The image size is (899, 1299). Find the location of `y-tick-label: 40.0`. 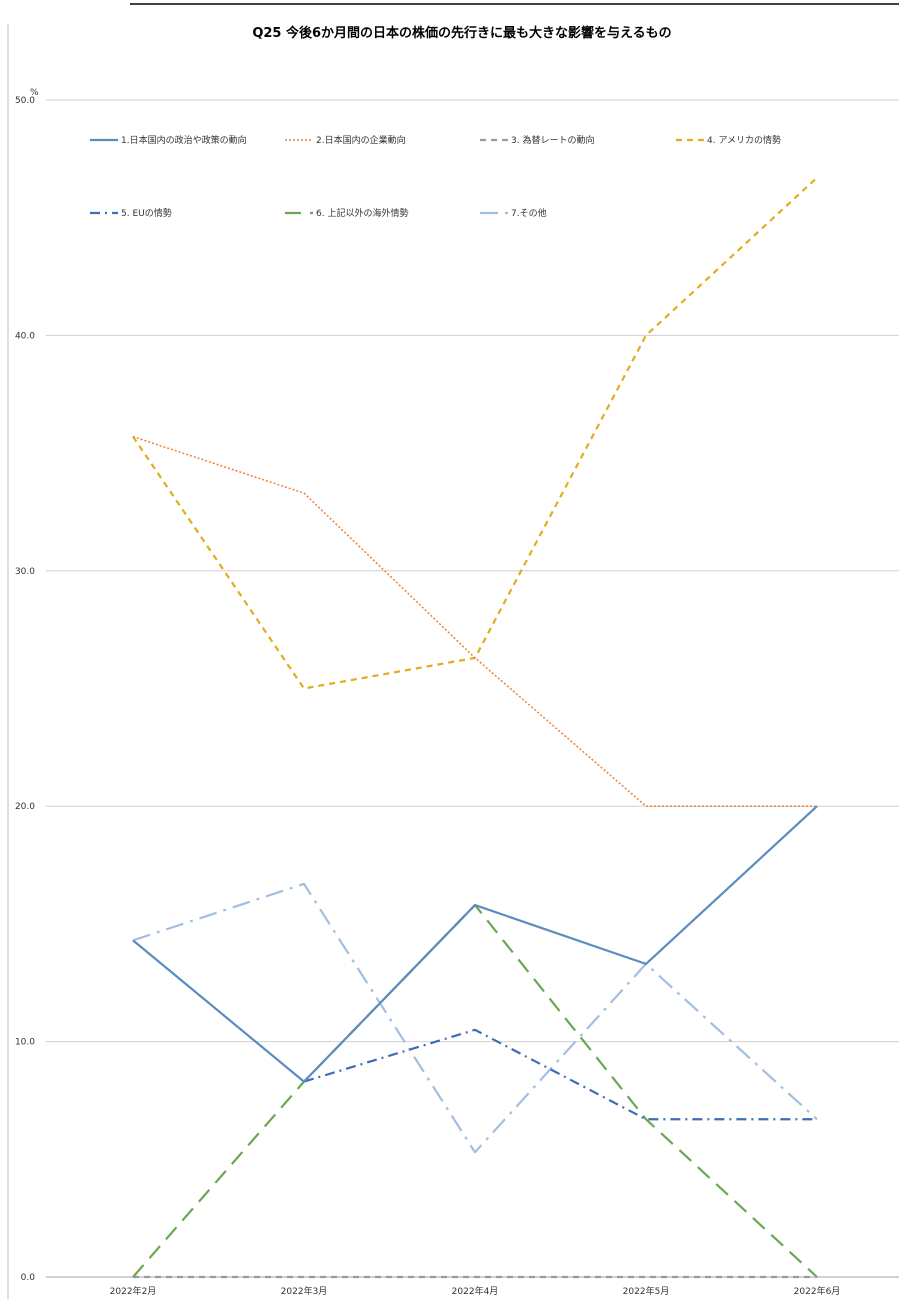

y-tick-label: 40.0 is located at coordinates (25, 336).